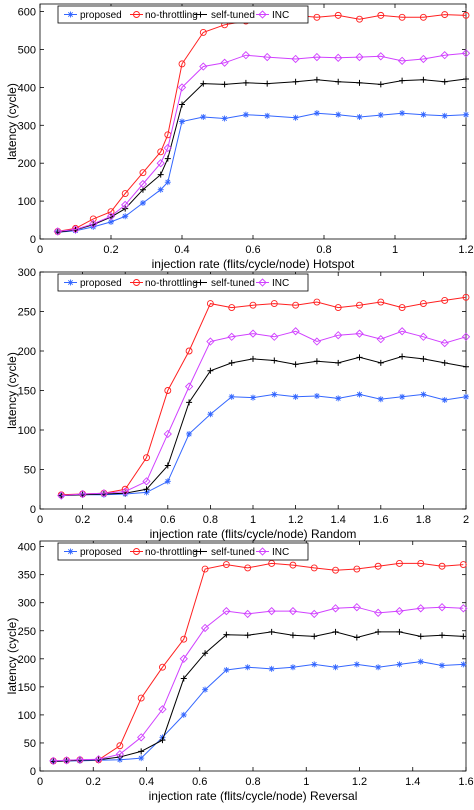 This screenshot has height=810, width=474. What do you see at coordinates (264, 445) in the screenshot?
I see `series-line` at bounding box center [264, 445].